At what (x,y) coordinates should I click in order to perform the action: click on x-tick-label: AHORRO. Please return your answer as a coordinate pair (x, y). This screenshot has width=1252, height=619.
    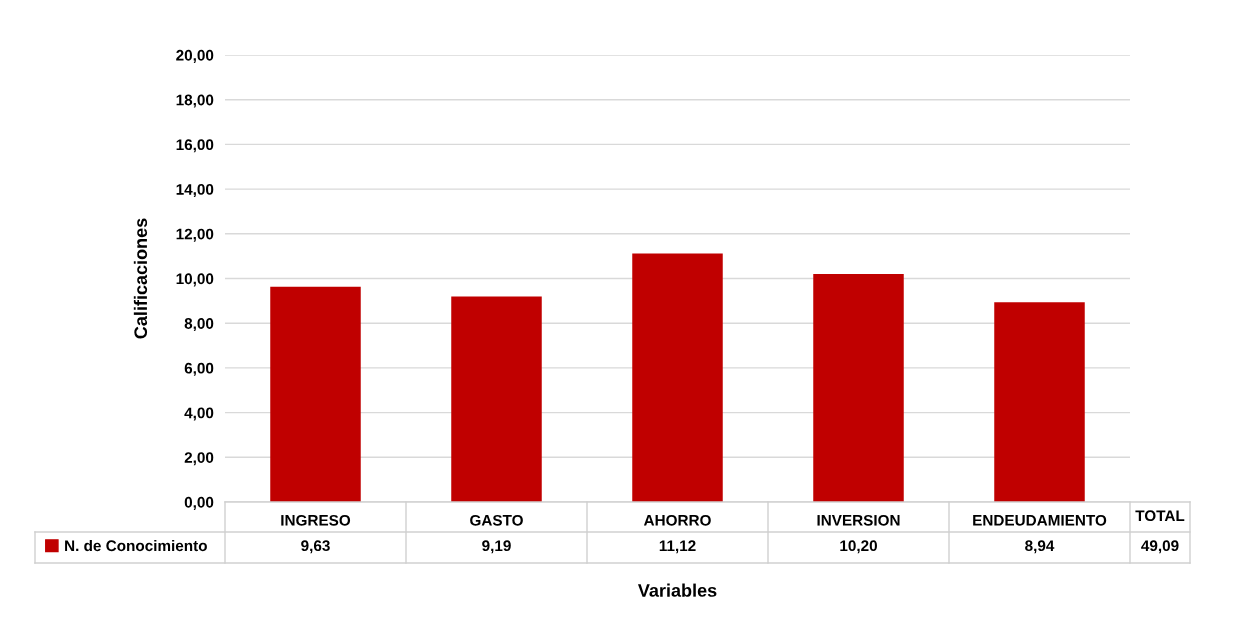
    Looking at the image, I should click on (677, 520).